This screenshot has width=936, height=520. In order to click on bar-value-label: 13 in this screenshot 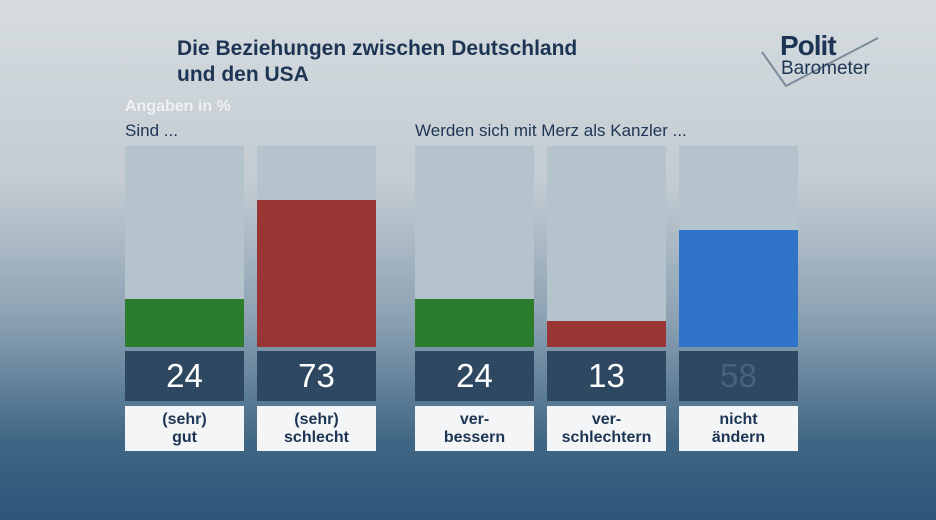, I will do `click(606, 376)`.